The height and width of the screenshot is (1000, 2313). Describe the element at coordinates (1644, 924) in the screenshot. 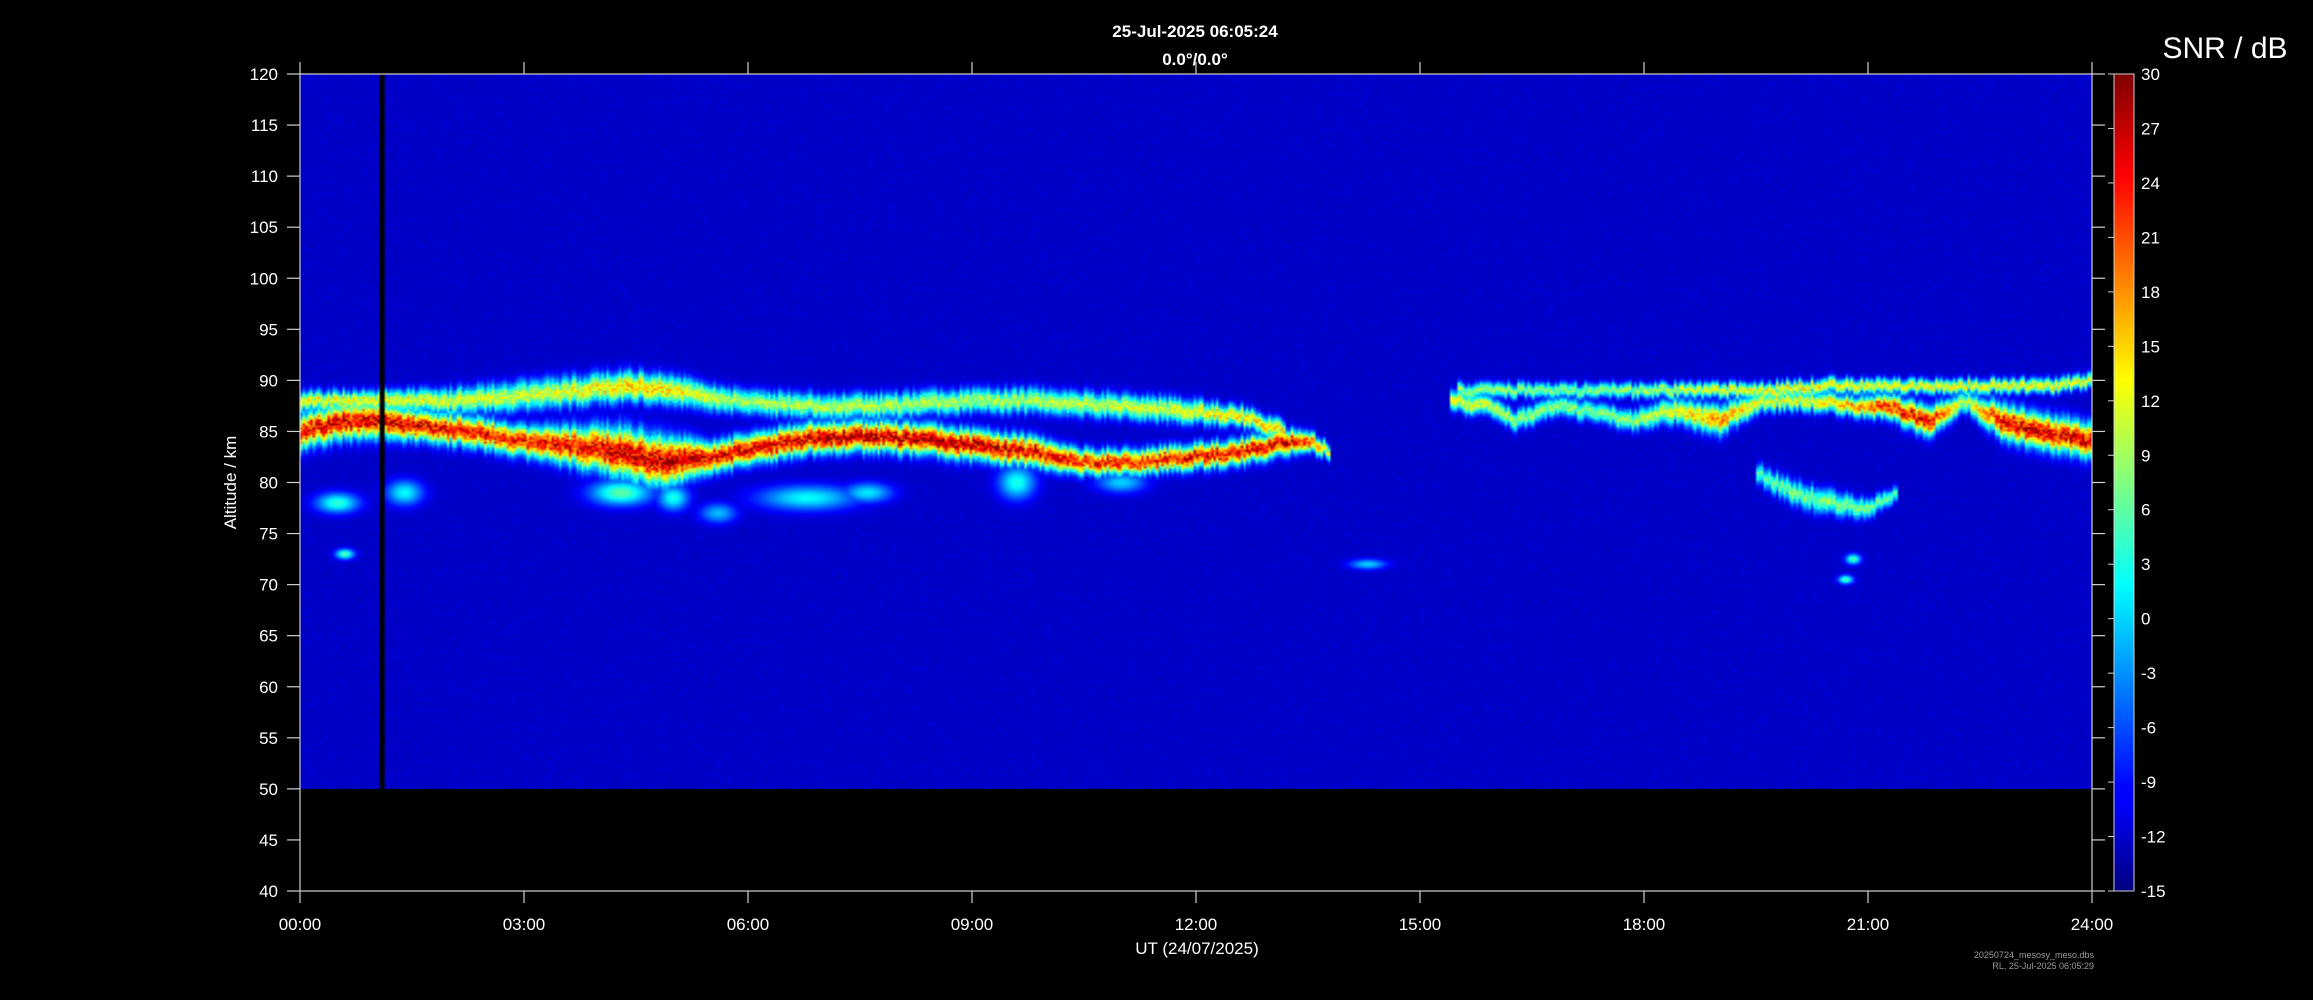

I see `x-tick-label: 18:00` at that location.